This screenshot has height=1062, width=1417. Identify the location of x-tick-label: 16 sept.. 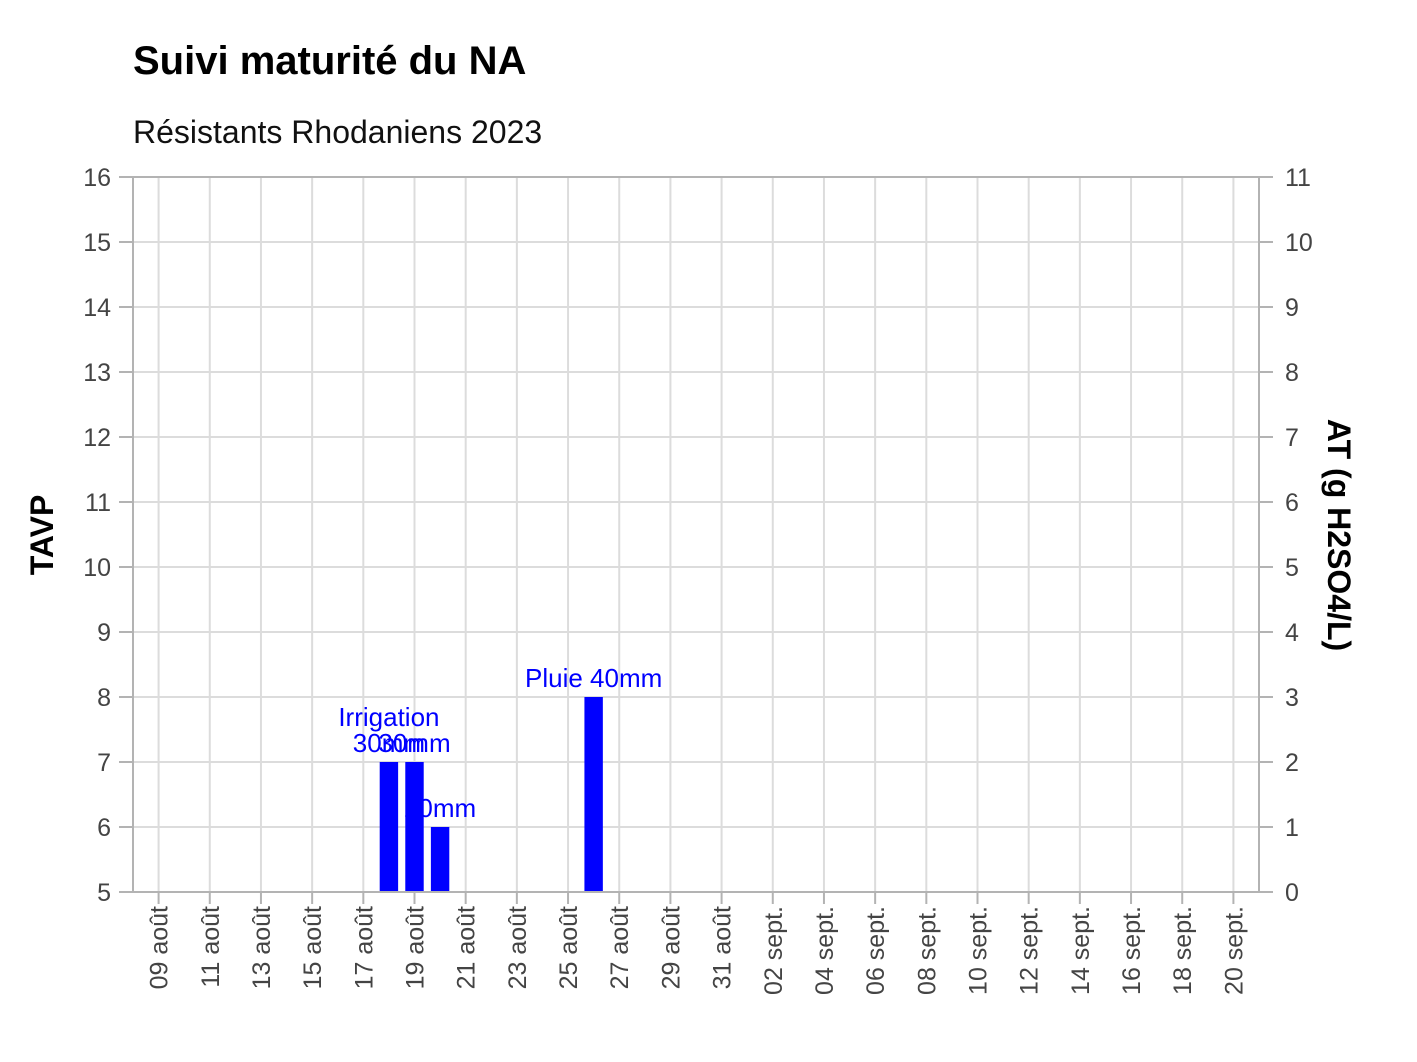
(1132, 950).